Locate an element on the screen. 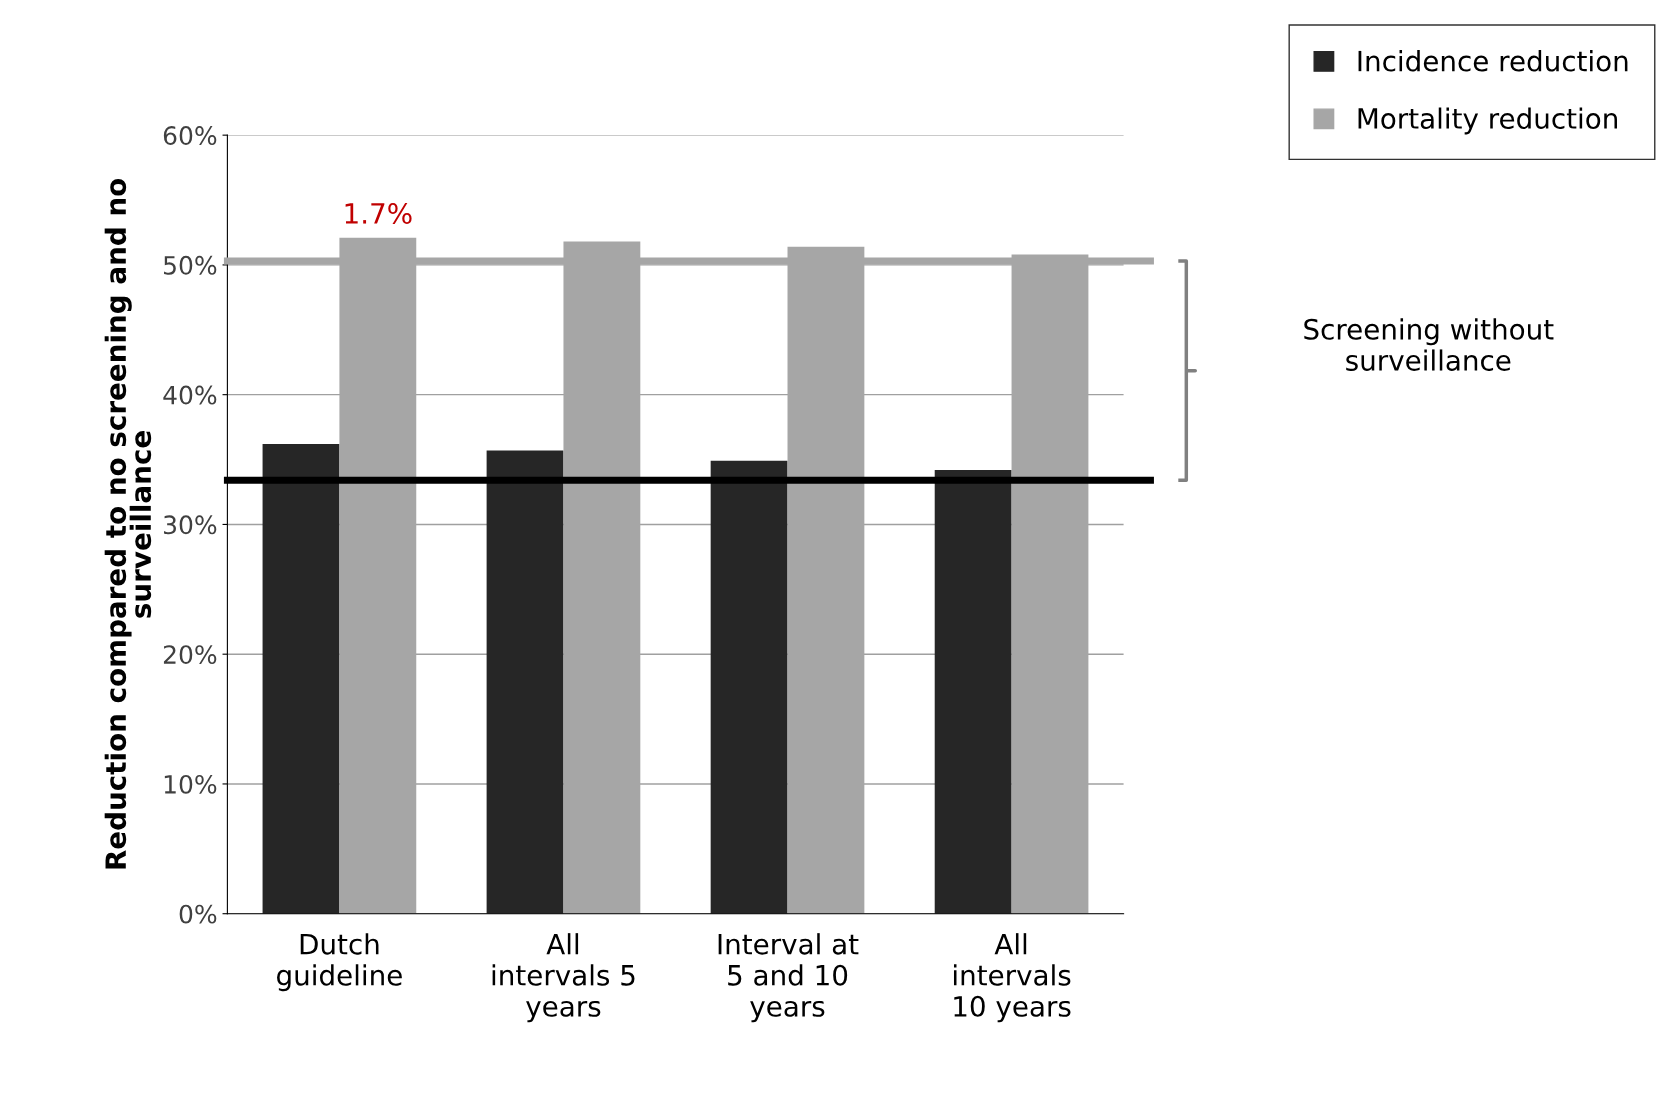  x-tick-label: All intervals 5 years is located at coordinates (563, 978).